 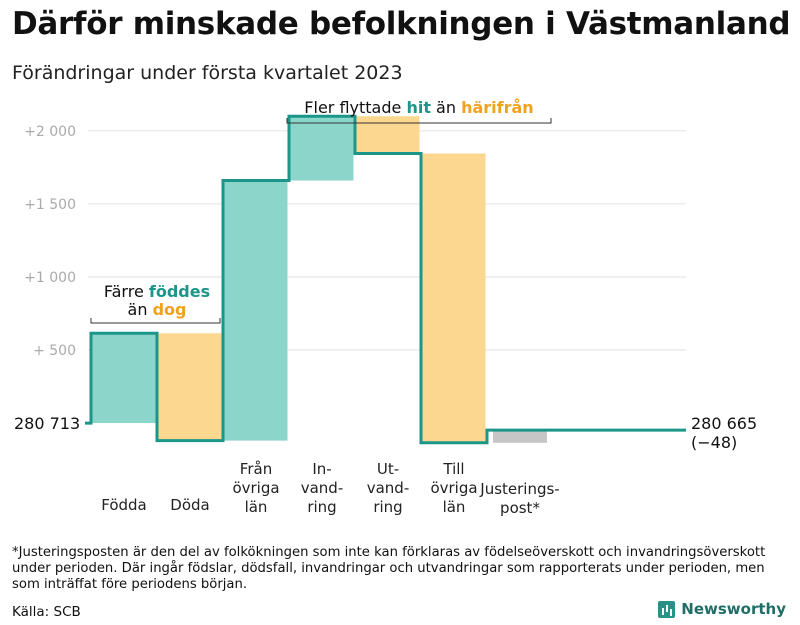 What do you see at coordinates (453, 488) in the screenshot?
I see `category-label: Till övriga län` at bounding box center [453, 488].